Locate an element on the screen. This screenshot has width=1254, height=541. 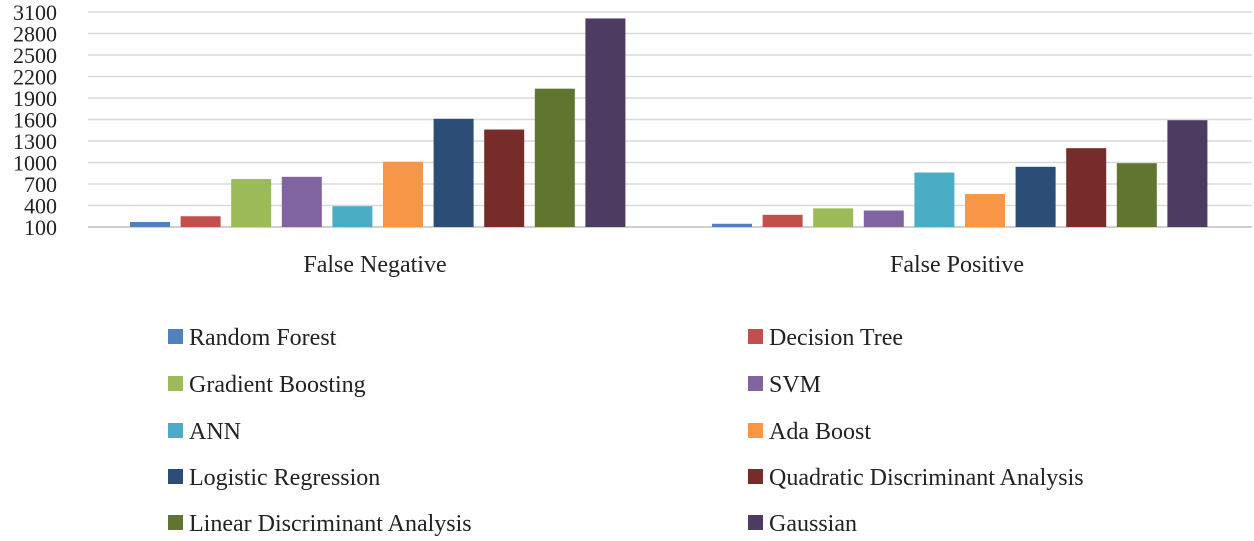
bar-quadratic-discriminant-analysis-false-negative is located at coordinates (504, 178).